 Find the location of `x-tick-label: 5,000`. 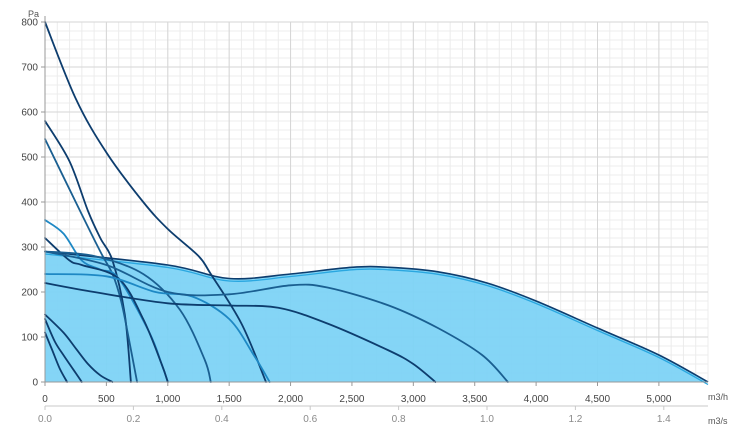

x-tick-label: 5,000 is located at coordinates (658, 399).